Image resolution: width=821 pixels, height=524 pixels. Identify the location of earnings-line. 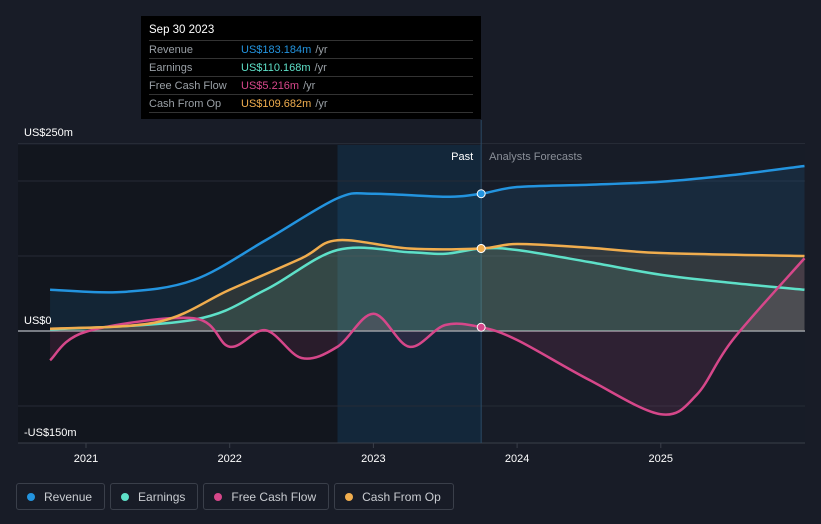
(427, 288).